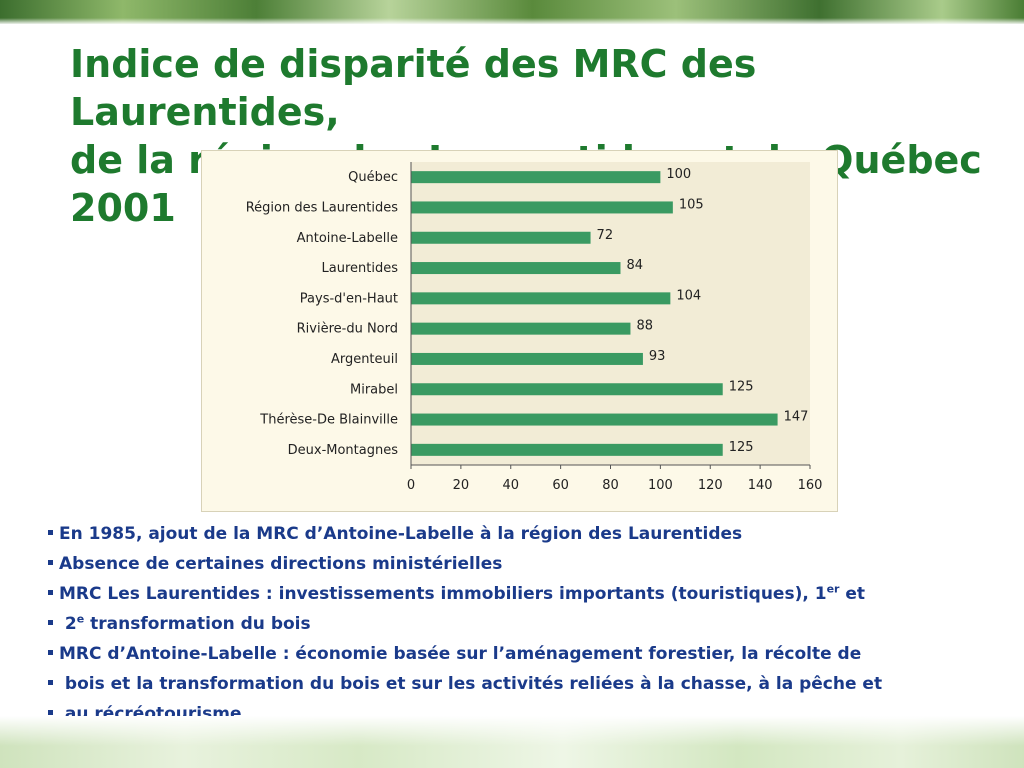 The height and width of the screenshot is (768, 1024). What do you see at coordinates (322, 207) in the screenshot?
I see `category-label: Région des Laurentides` at bounding box center [322, 207].